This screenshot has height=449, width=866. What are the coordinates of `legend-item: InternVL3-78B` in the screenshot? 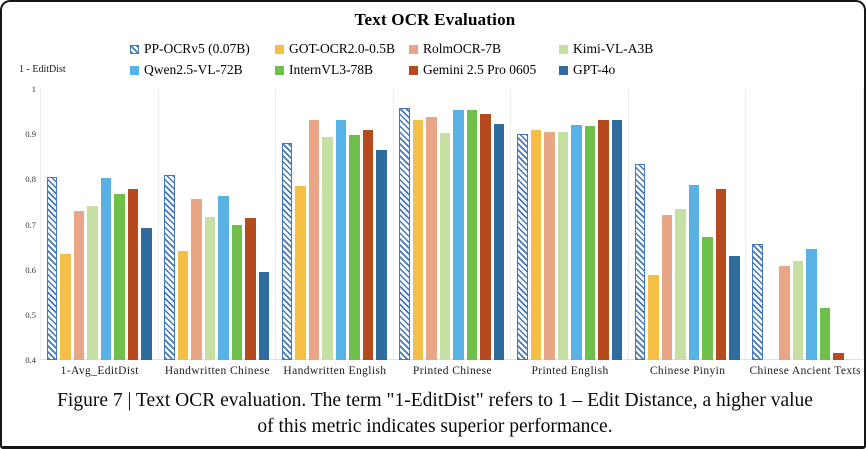 It's located at (342, 70).